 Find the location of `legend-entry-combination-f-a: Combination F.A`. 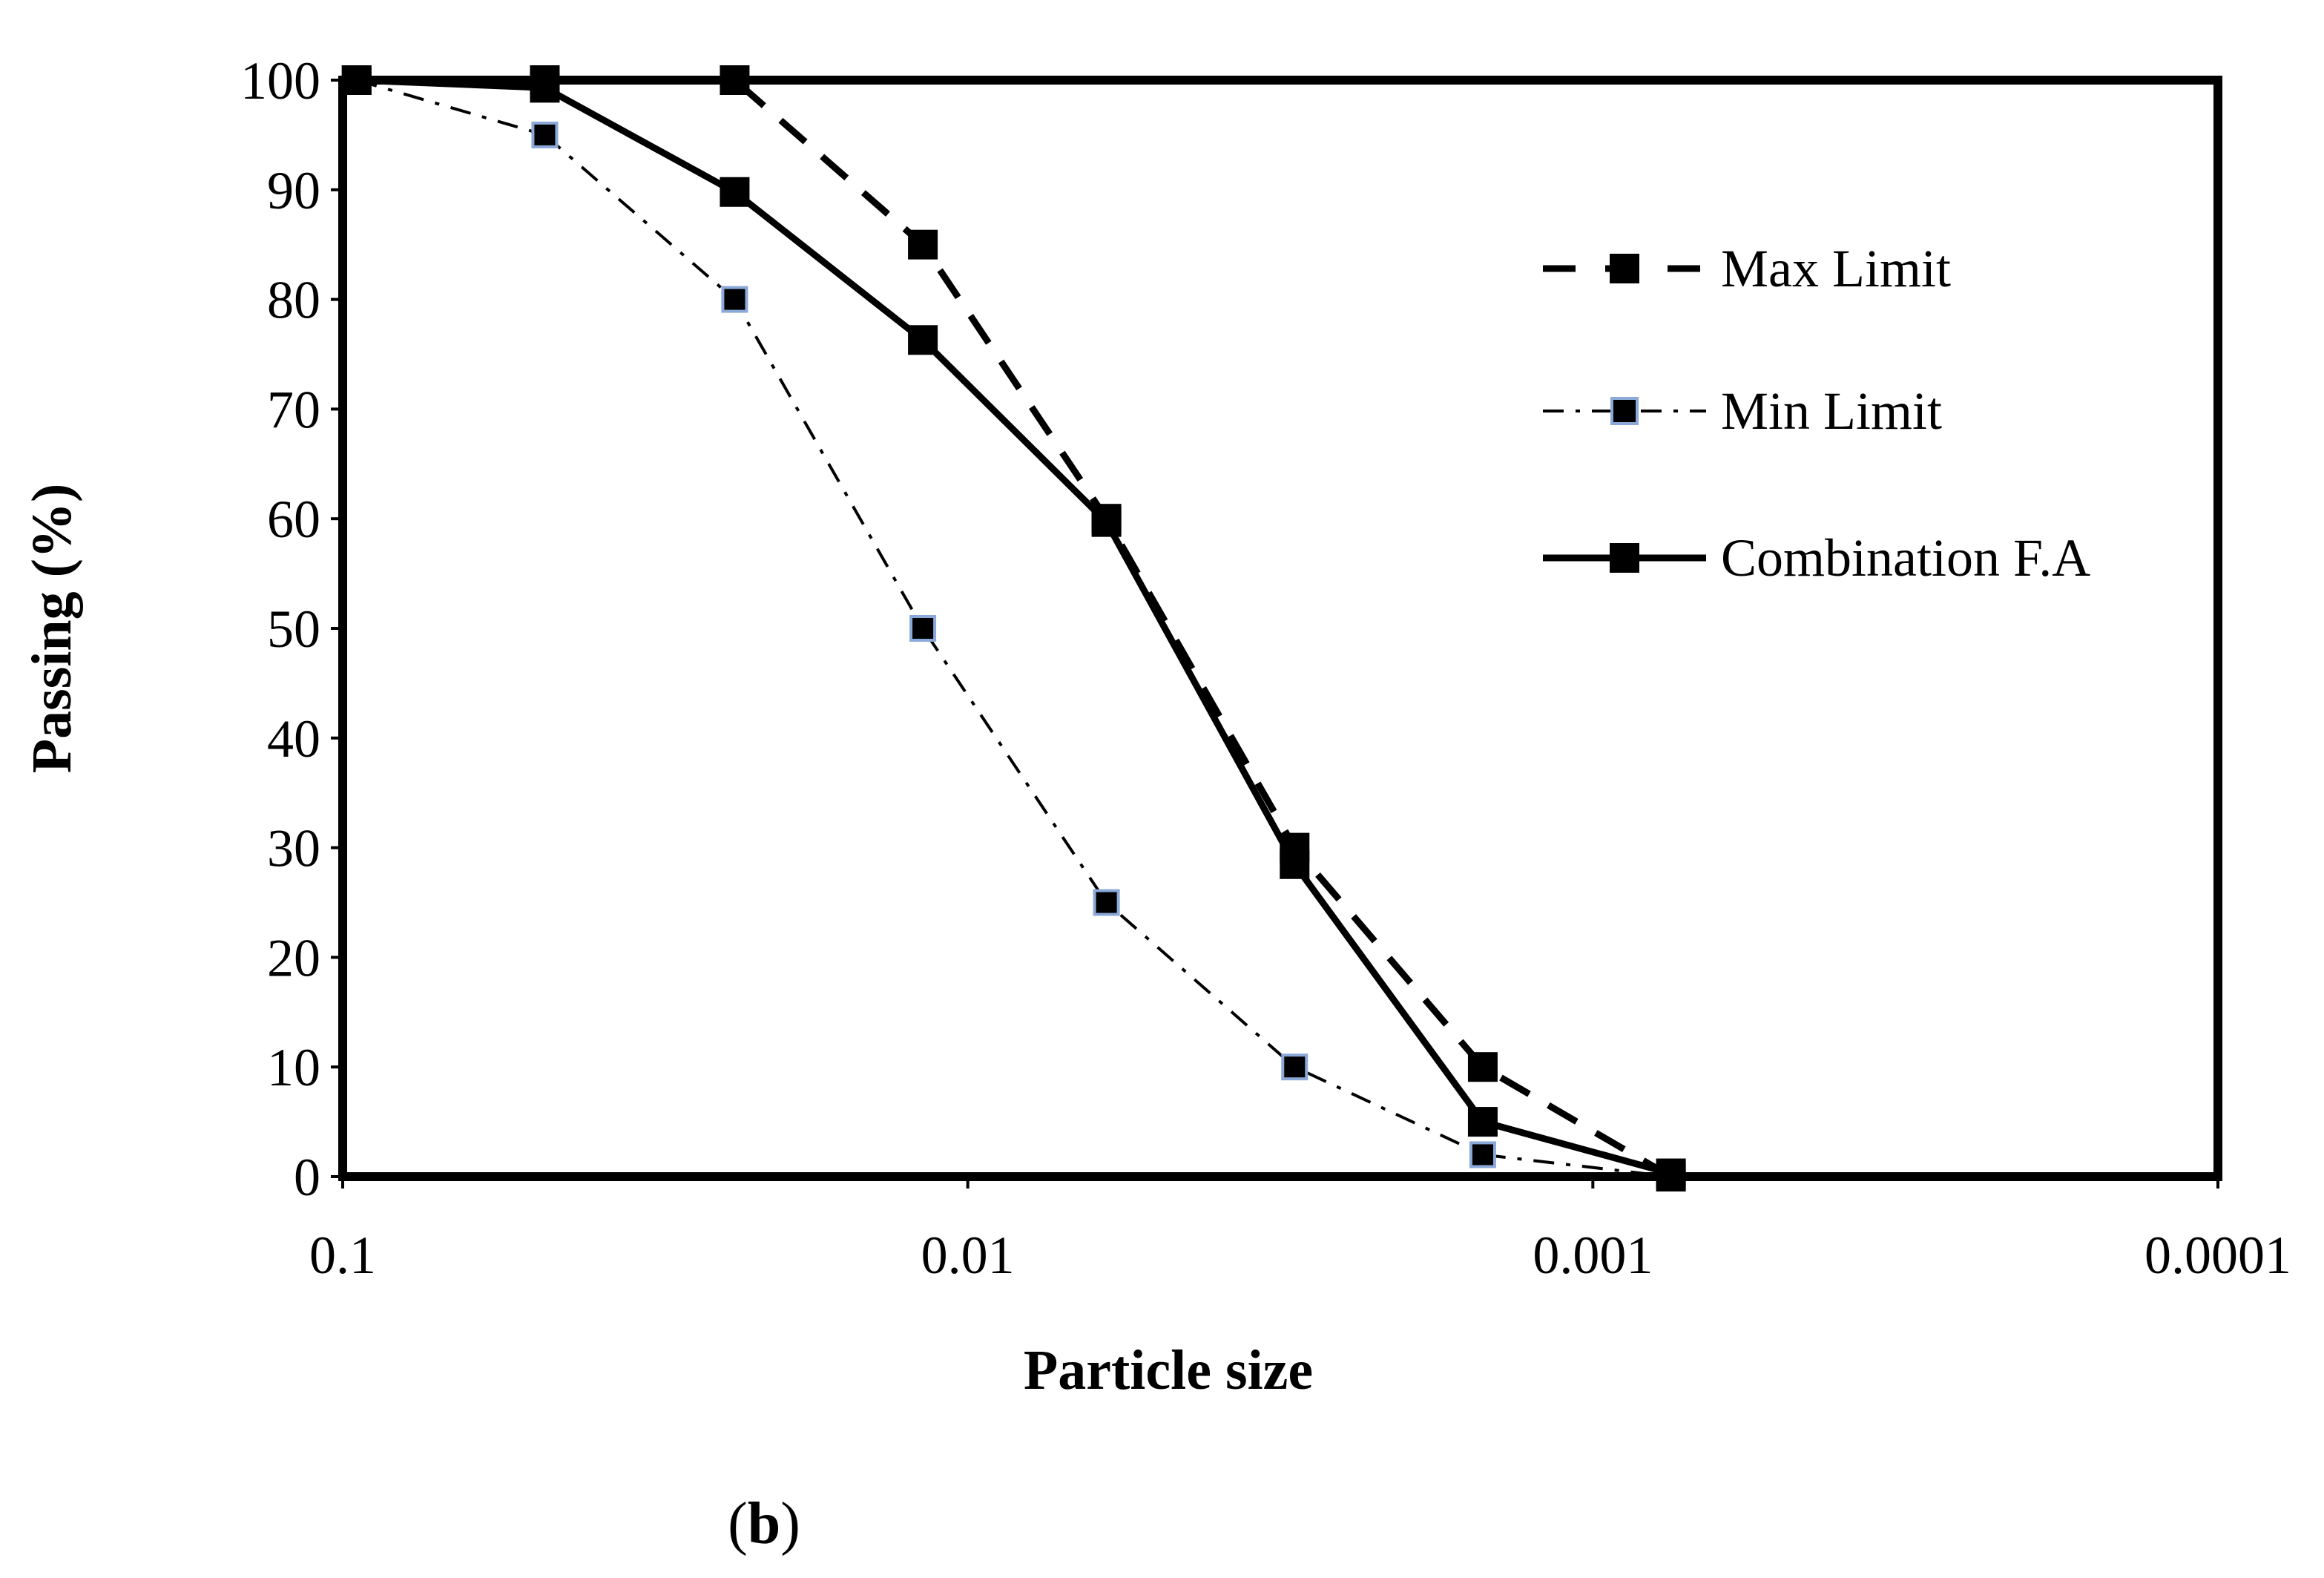

legend-entry-combination-f-a: Combination F.A is located at coordinates (1816, 558).